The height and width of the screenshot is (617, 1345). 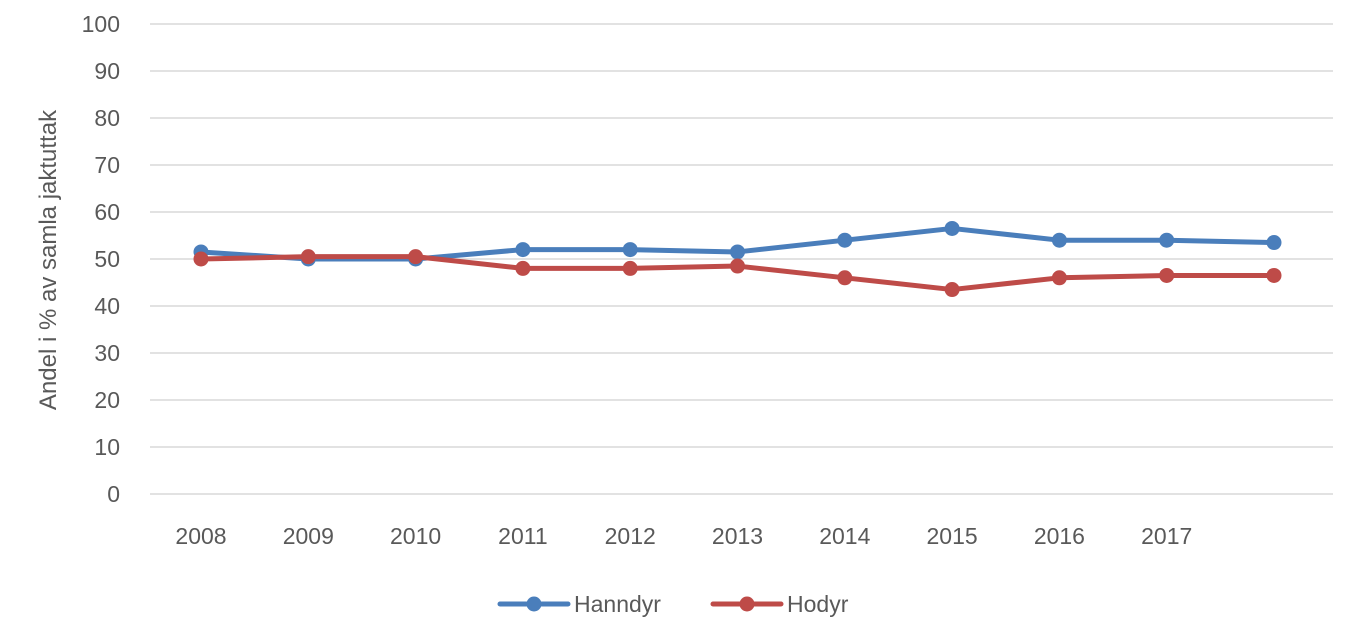 I want to click on legend-label: Hanndyr, so click(x=617, y=604).